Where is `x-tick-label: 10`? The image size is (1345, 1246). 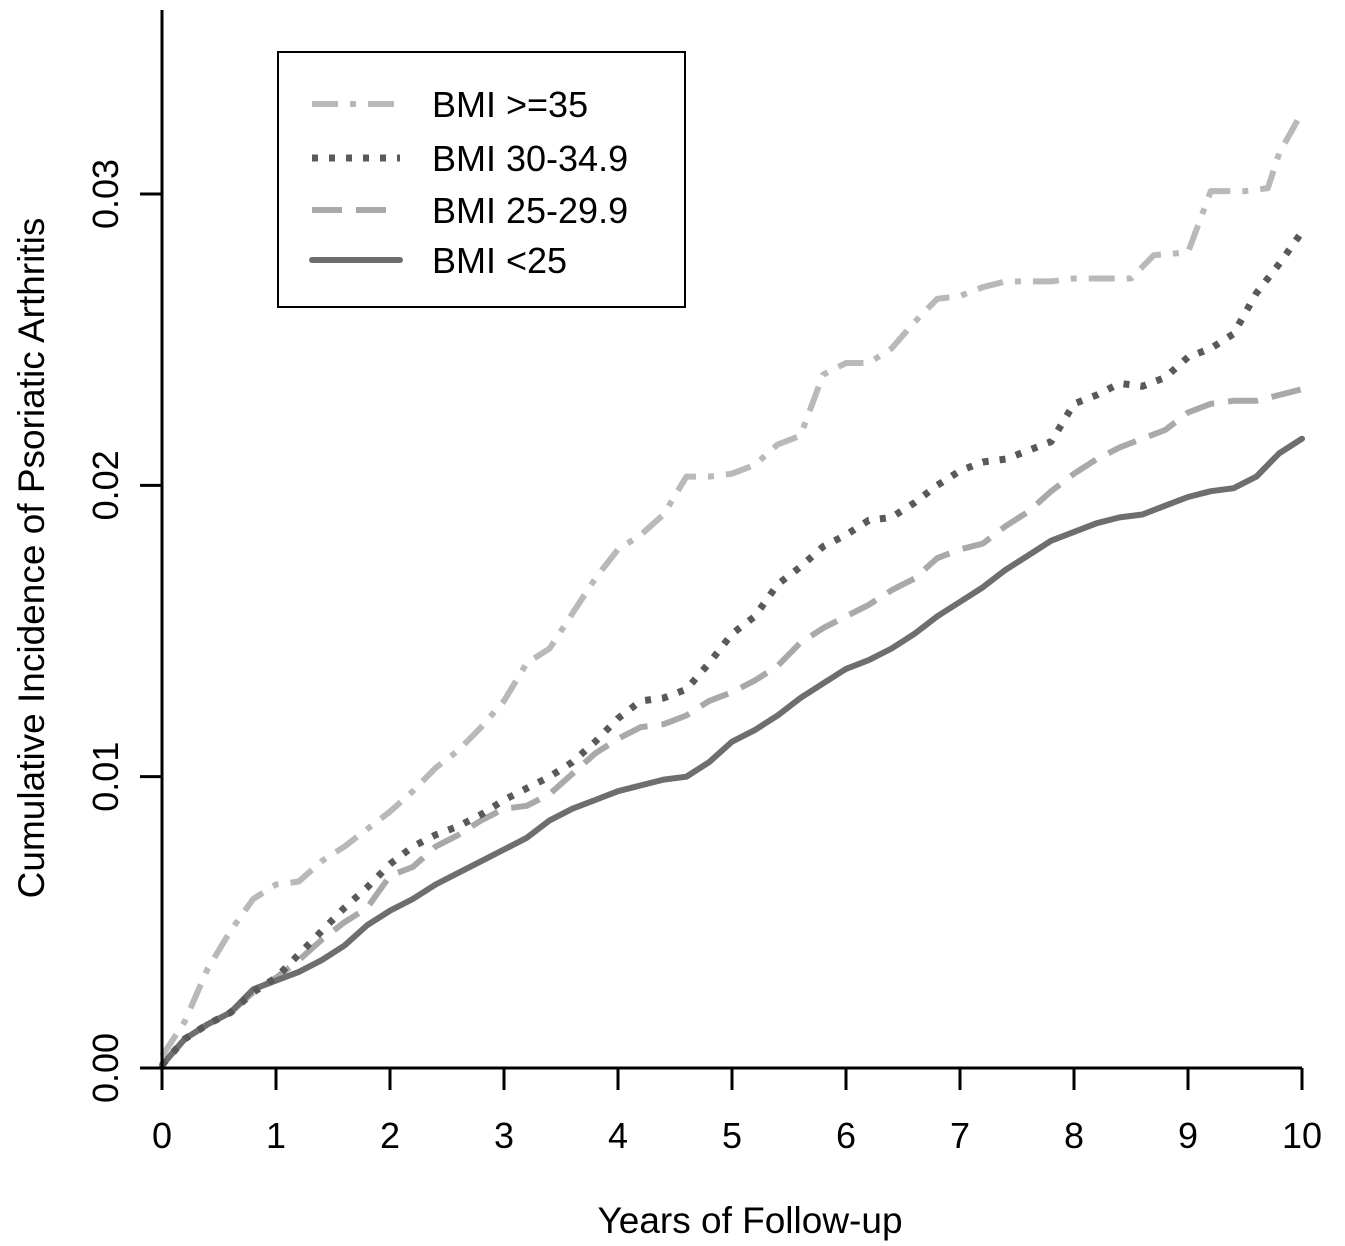 x-tick-label: 10 is located at coordinates (1302, 1135).